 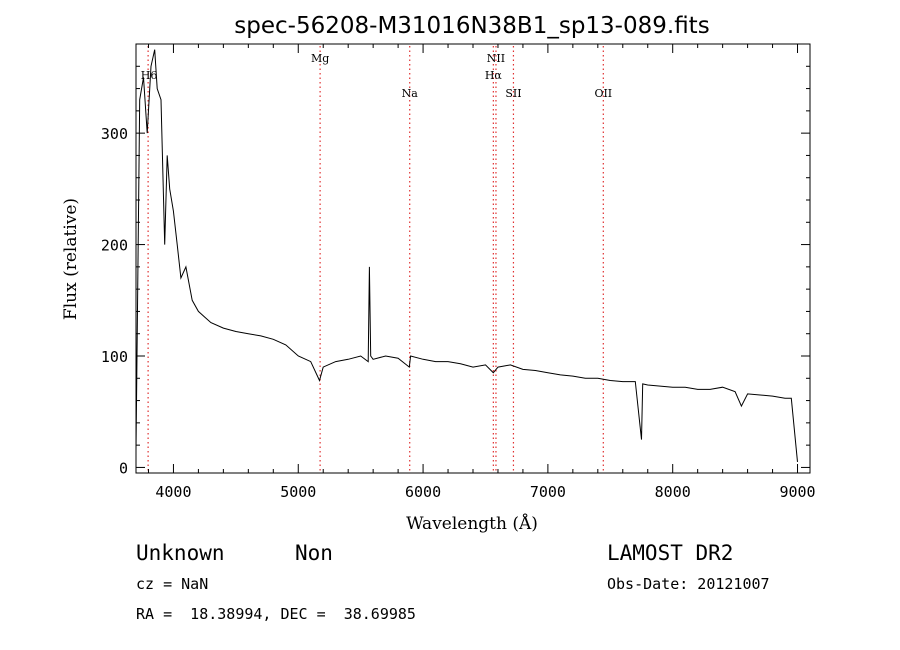 What do you see at coordinates (173, 492) in the screenshot?
I see `x-tick-label: 4000` at bounding box center [173, 492].